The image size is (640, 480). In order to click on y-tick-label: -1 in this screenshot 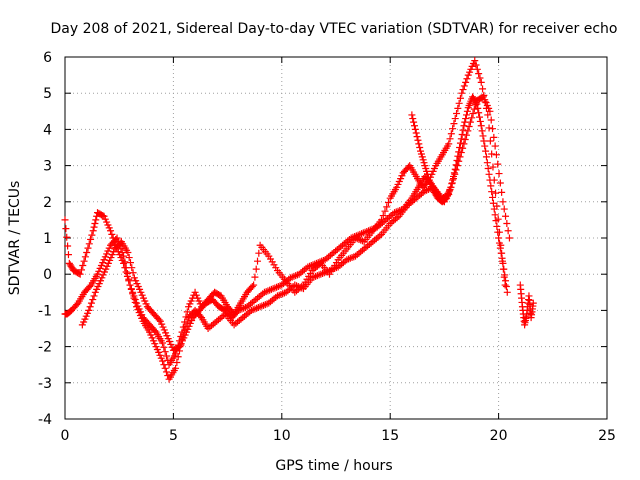, I will do `click(45, 311)`.